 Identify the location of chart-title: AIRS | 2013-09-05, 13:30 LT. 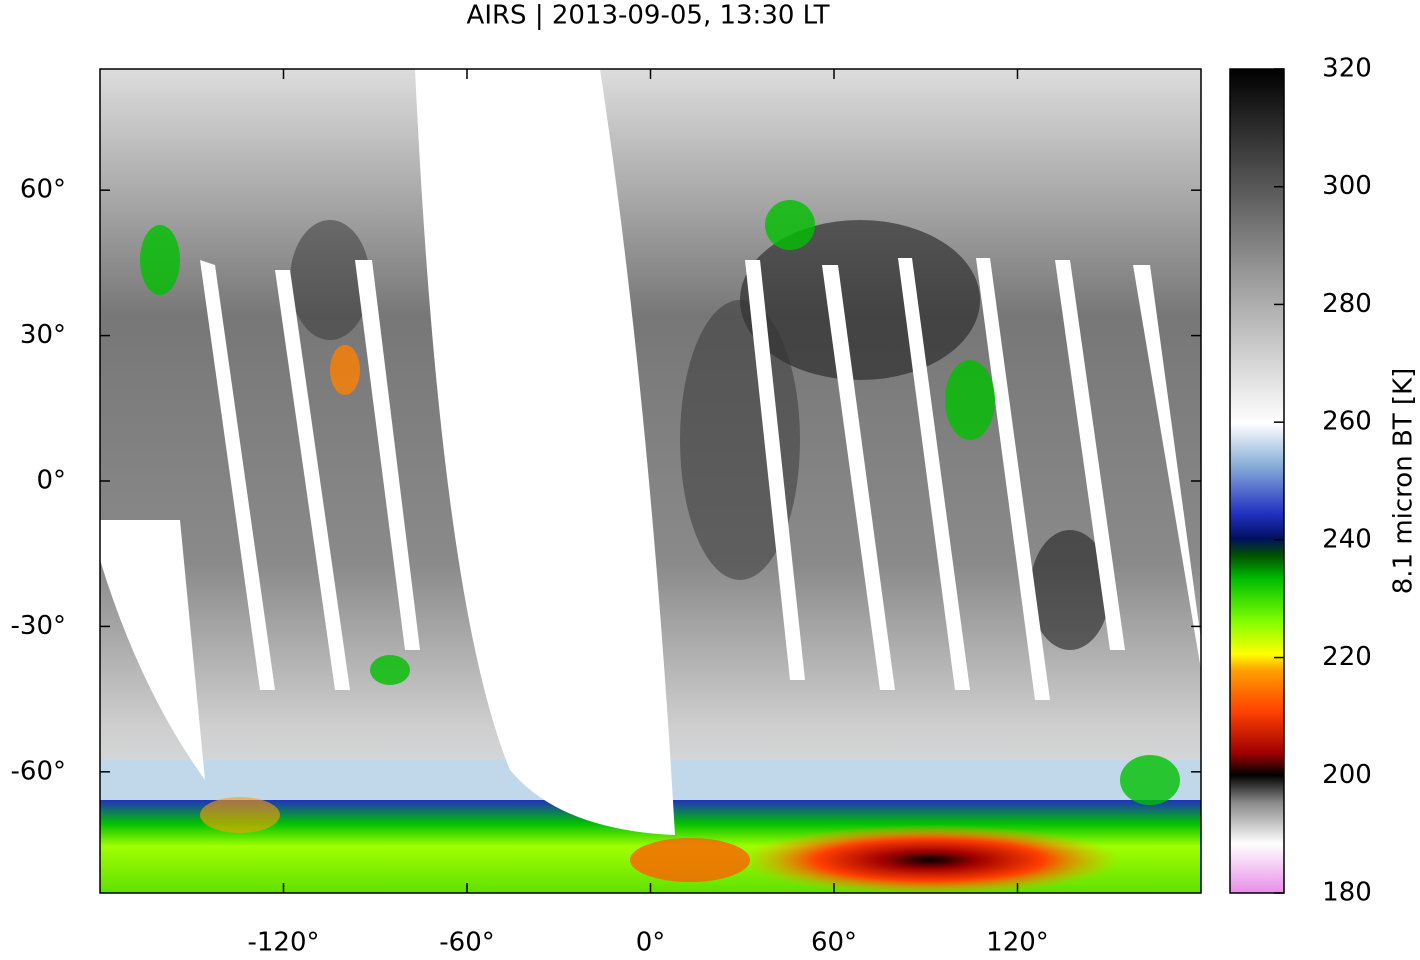
(648, 16).